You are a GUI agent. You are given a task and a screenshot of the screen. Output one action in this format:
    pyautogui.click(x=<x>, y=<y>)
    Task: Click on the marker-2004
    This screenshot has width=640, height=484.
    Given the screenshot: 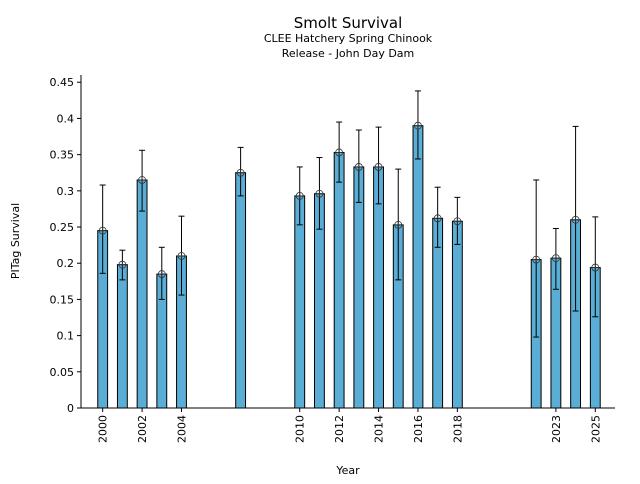 What is the action you would take?
    pyautogui.click(x=181, y=256)
    